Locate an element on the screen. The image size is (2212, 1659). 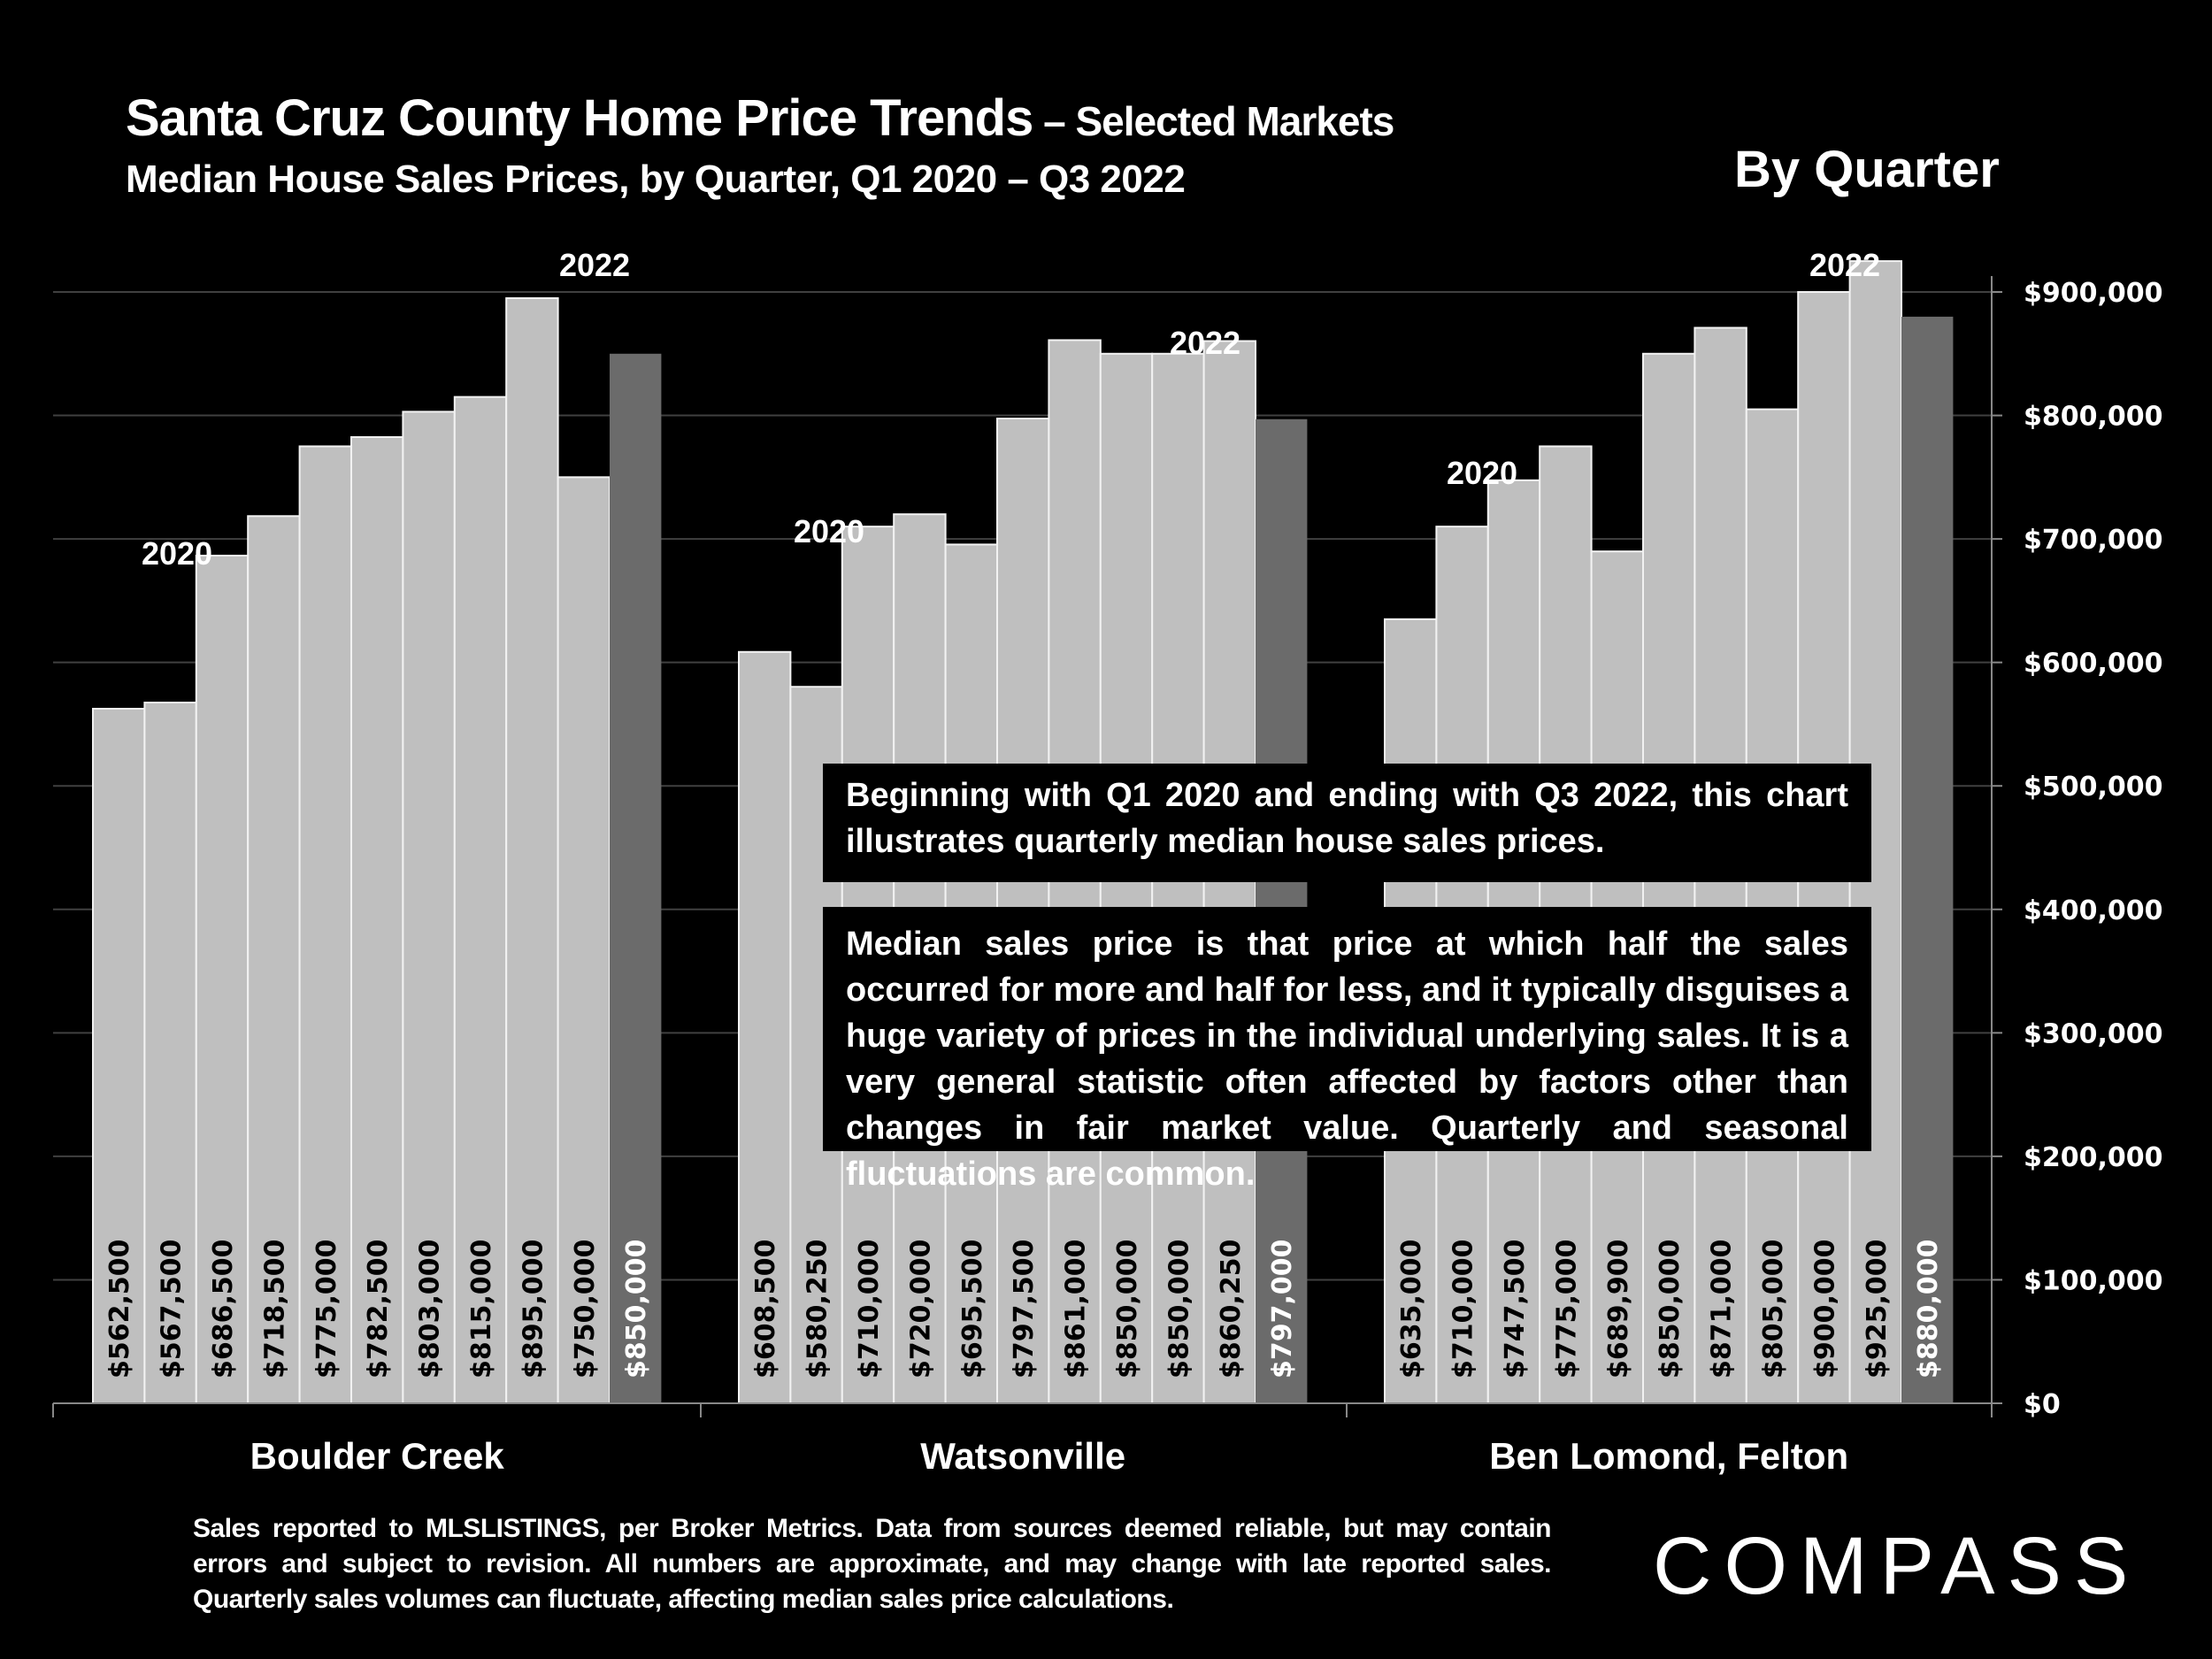
y-tick-label: $500,000 is located at coordinates (2094, 788).